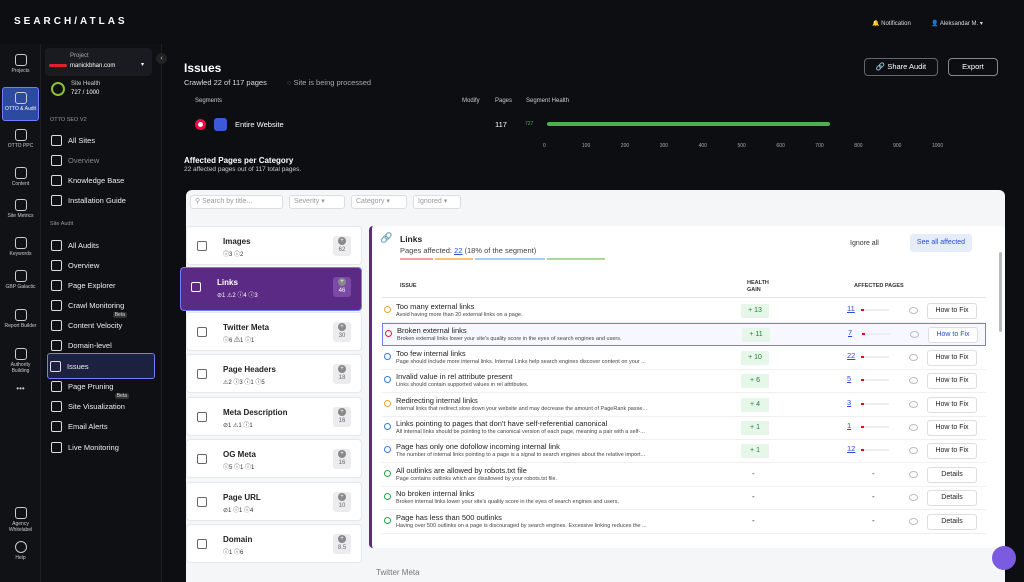 The width and height of the screenshot is (1024, 582). I want to click on nav-live-monitoring: Live Monitoring, so click(102, 447).